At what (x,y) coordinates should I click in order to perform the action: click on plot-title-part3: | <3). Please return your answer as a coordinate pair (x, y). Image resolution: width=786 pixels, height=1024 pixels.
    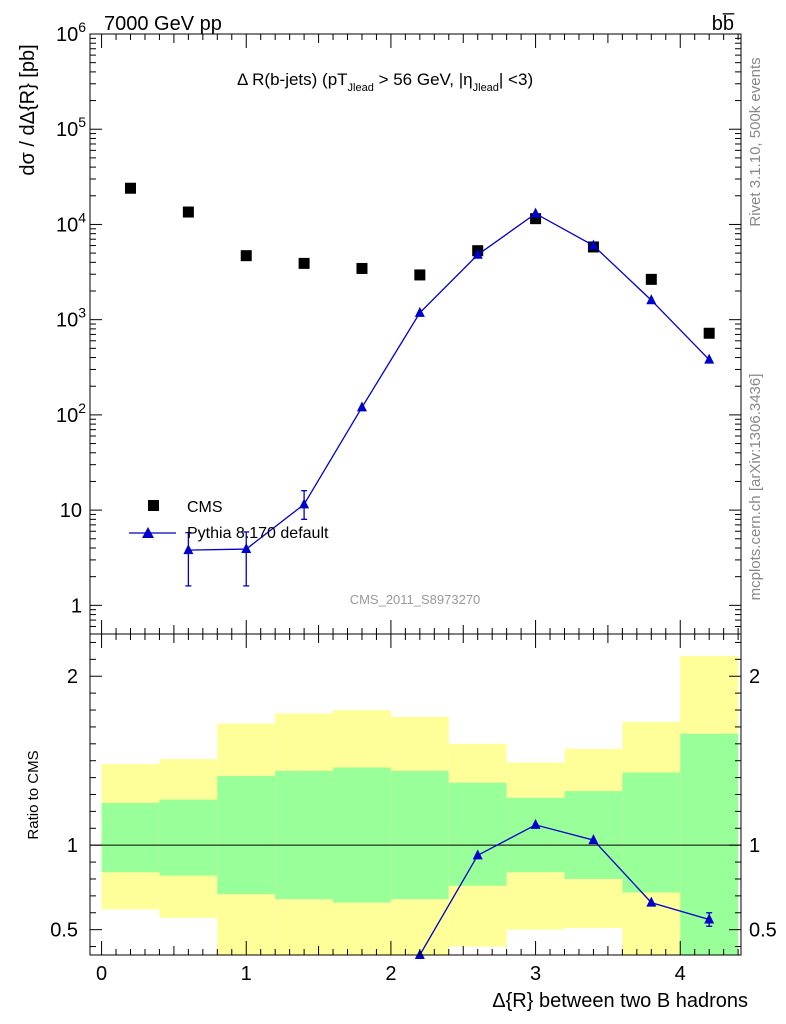
    Looking at the image, I should click on (516, 79).